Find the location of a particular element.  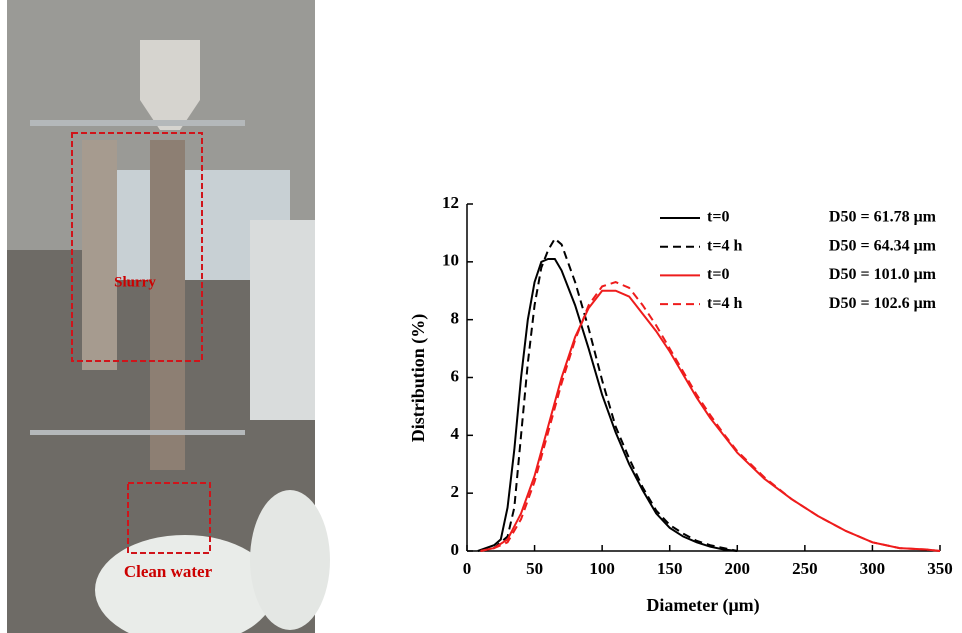

legend-d50: D50 = 101.0 μm is located at coordinates (883, 274).